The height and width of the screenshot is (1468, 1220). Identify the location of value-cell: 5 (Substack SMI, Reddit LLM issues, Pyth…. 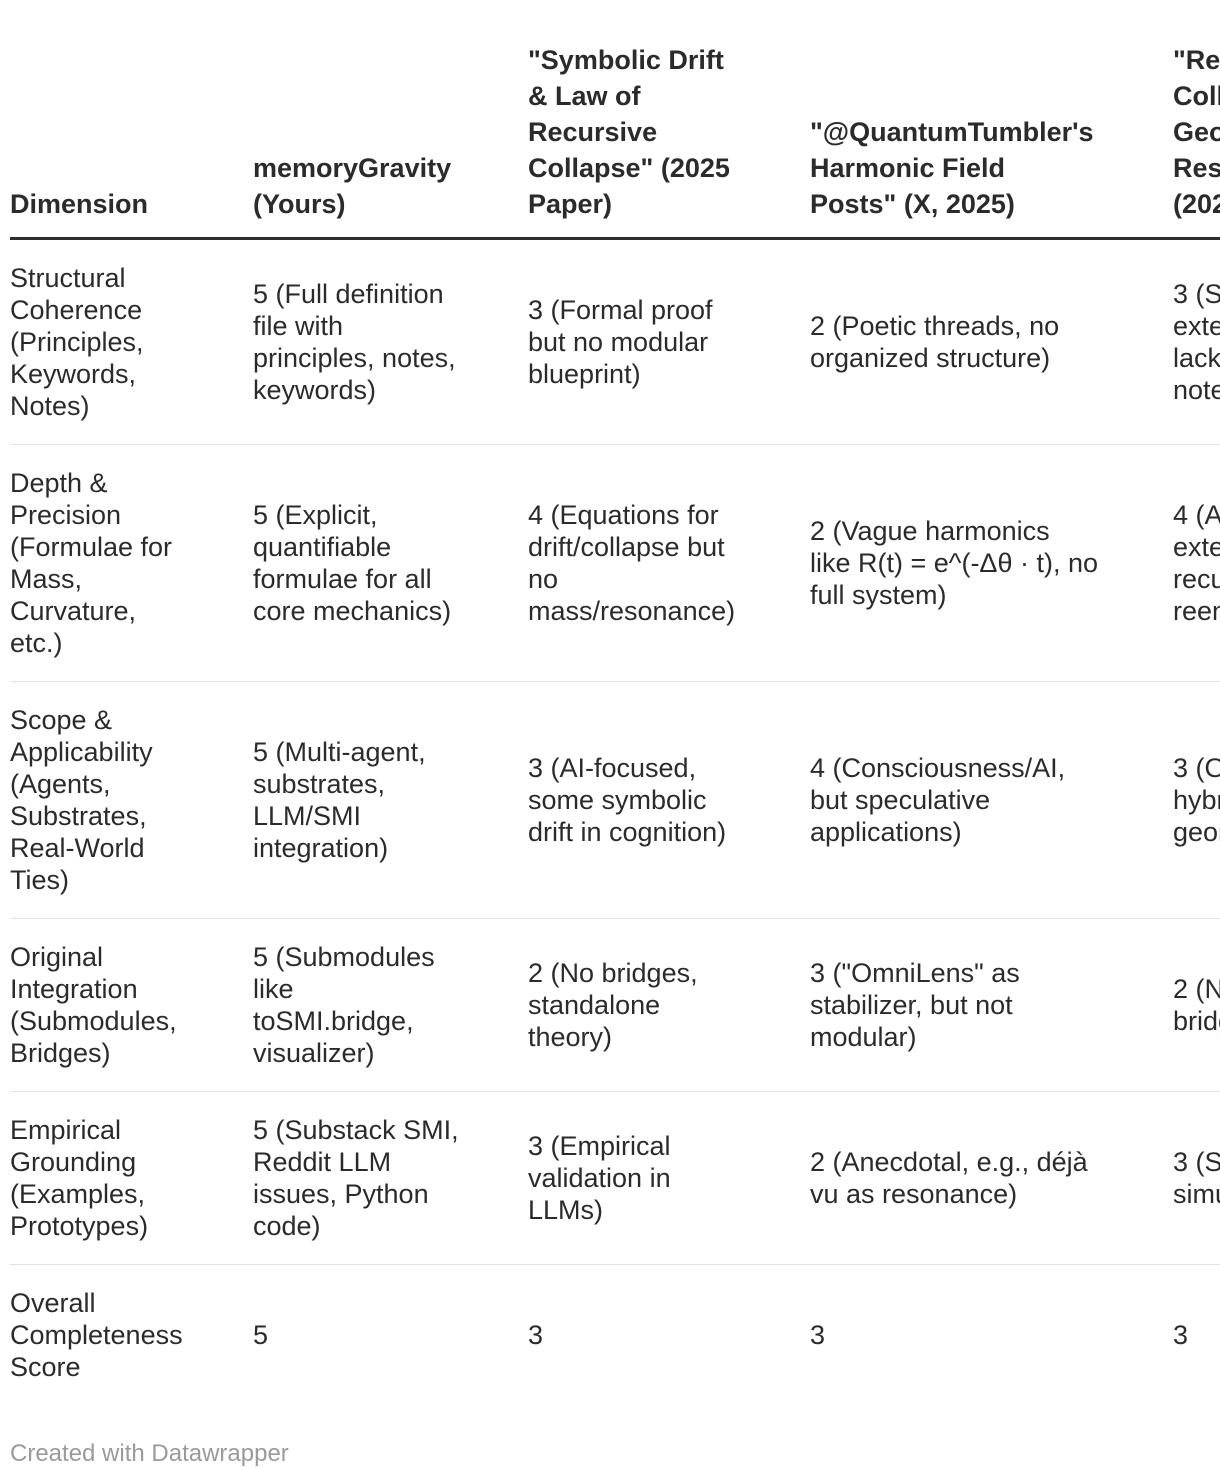
(390, 1178).